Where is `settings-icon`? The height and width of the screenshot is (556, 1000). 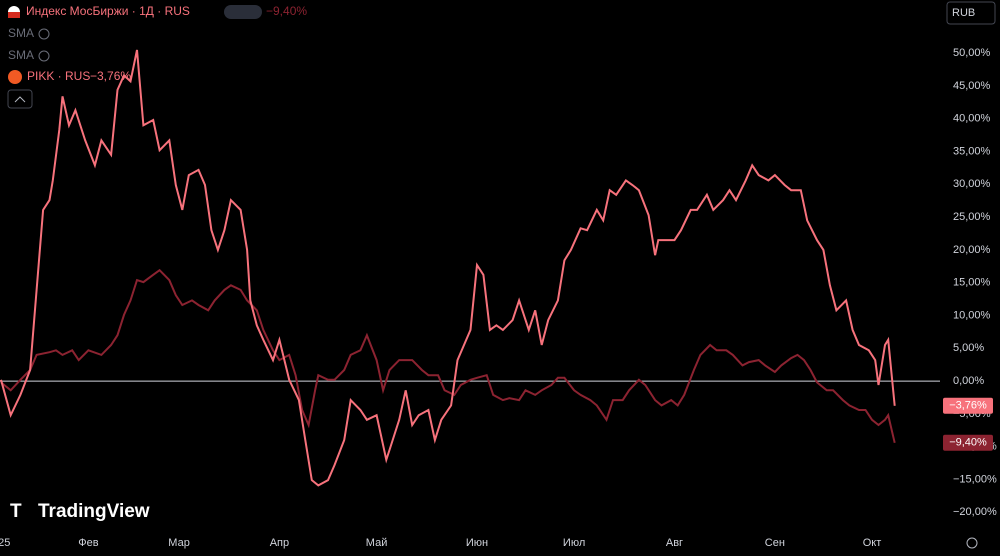
settings-icon is located at coordinates (972, 543).